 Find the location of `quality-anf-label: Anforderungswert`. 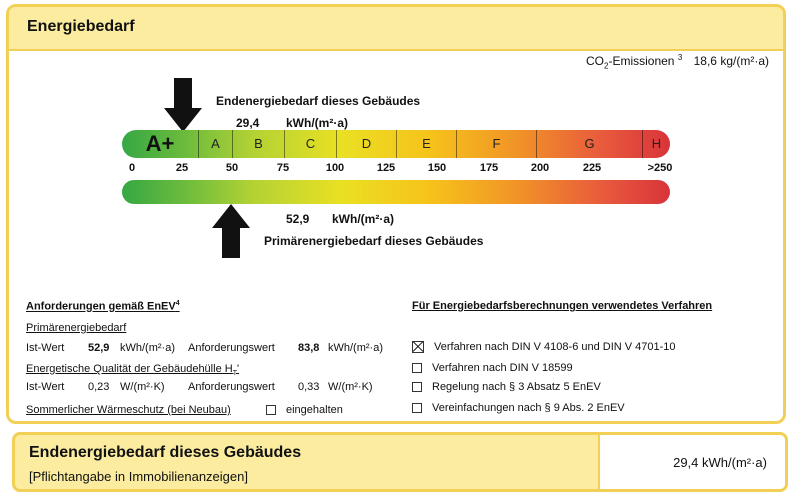

quality-anf-label: Anforderungswert is located at coordinates (231, 387).